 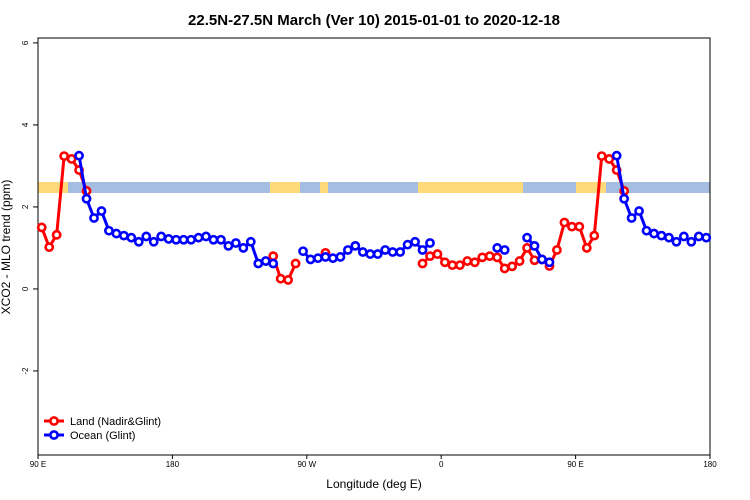 I want to click on y-tick-label: 2, so click(x=25, y=206).